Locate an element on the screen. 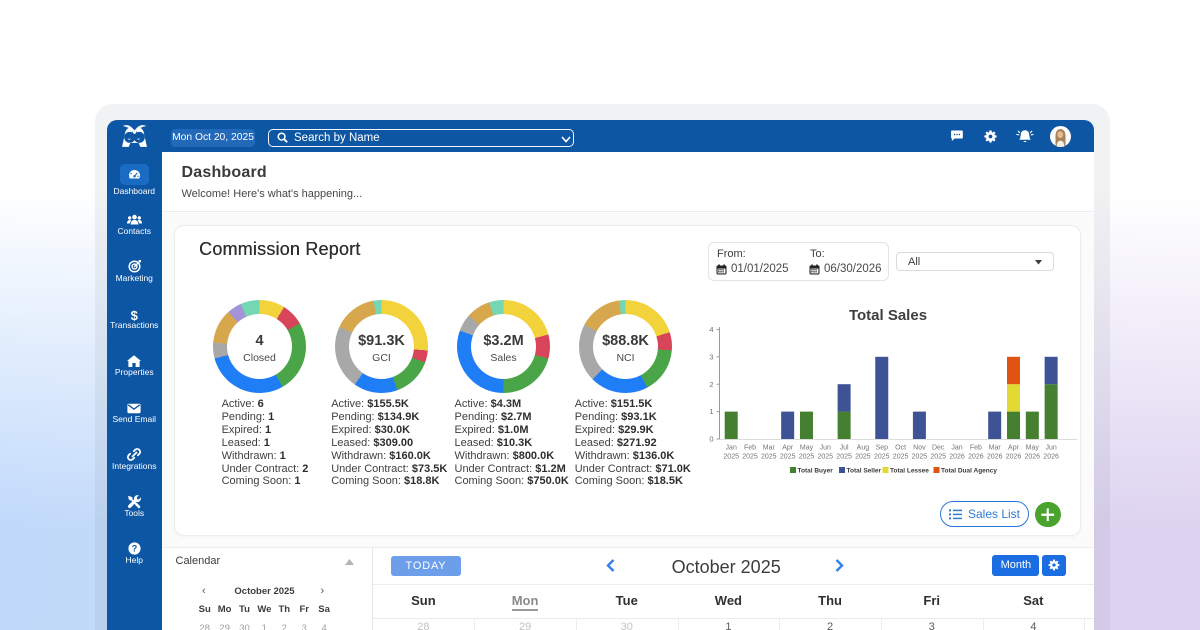  svg-text: Total Lessee is located at coordinates (909, 471).